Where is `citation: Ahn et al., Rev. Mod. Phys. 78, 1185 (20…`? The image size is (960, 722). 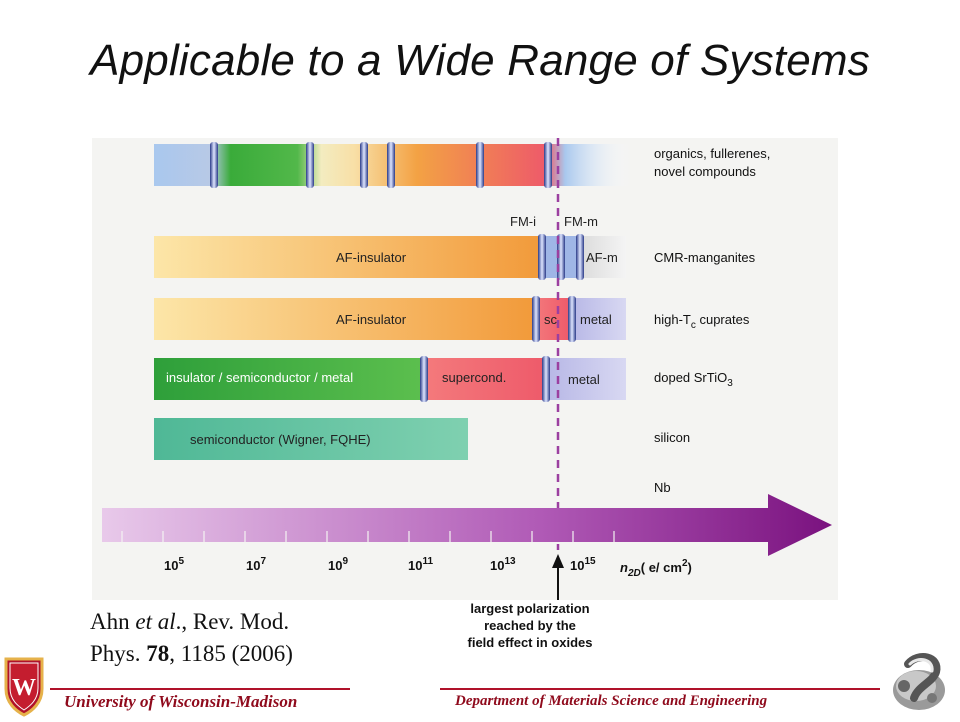
citation: Ahn et al., Rev. Mod. Phys. 78, 1185 (20… is located at coordinates (191, 638).